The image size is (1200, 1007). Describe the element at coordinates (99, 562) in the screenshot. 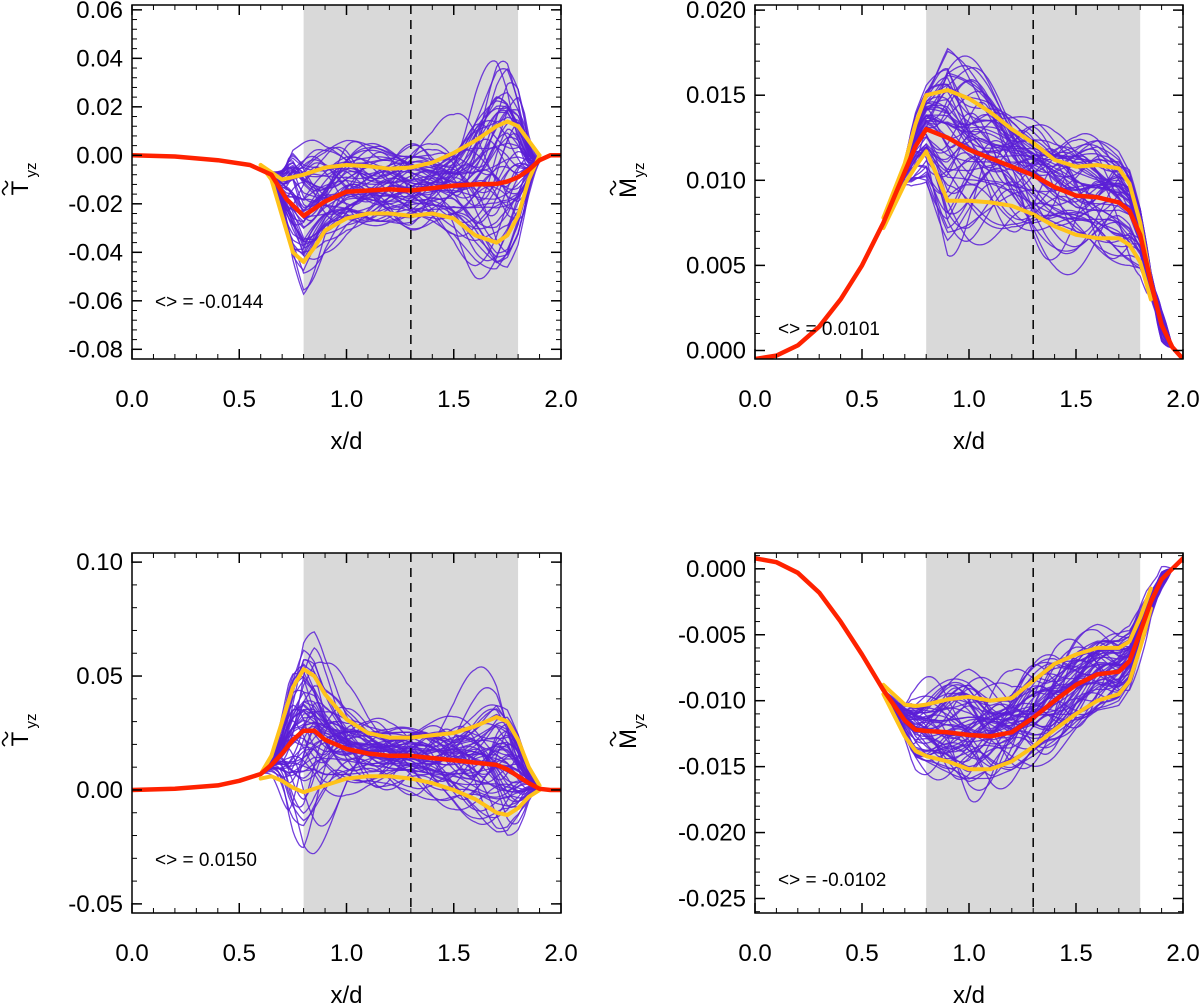

I see `y-tick-label: 0.10` at that location.